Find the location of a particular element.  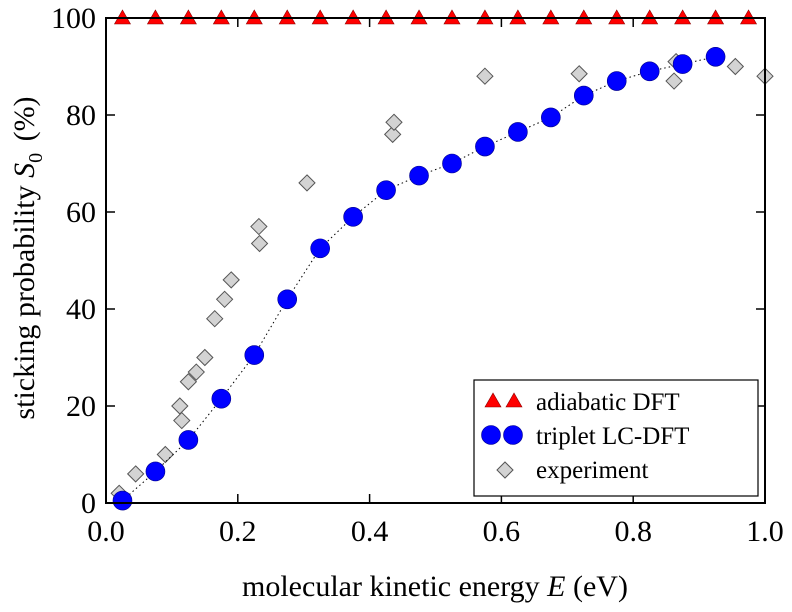

x-tick-label: 0.2 is located at coordinates (238, 531).